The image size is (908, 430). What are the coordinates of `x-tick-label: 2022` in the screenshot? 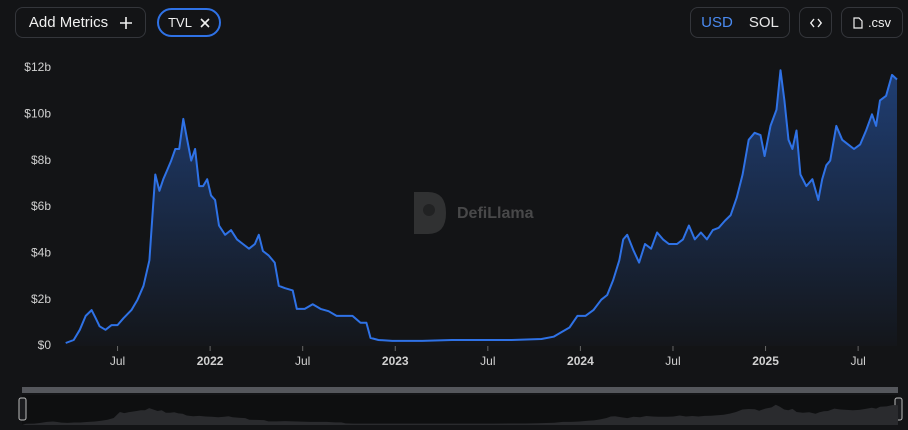 It's located at (210, 361).